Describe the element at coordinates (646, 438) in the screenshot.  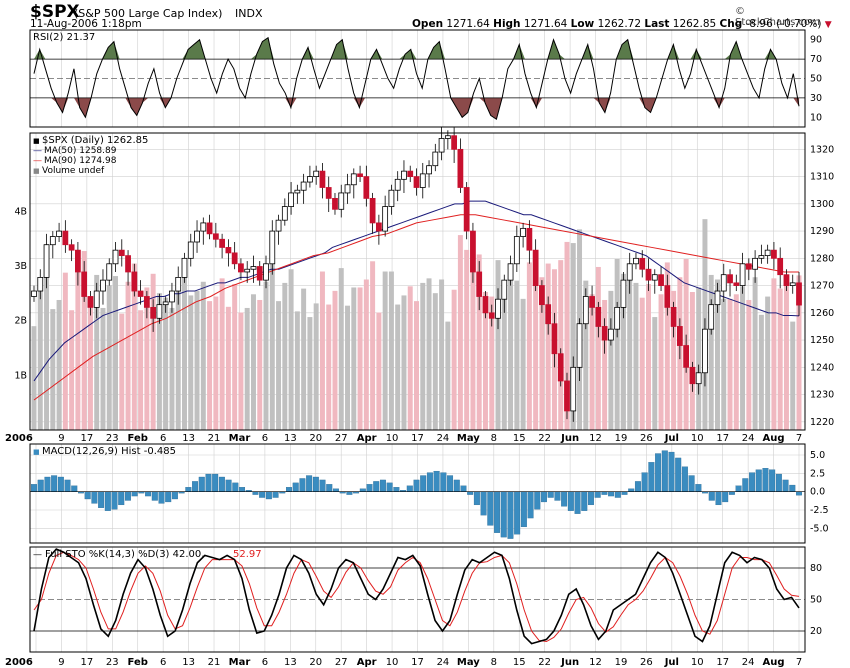
I see `price-xtick-label: 26` at that location.